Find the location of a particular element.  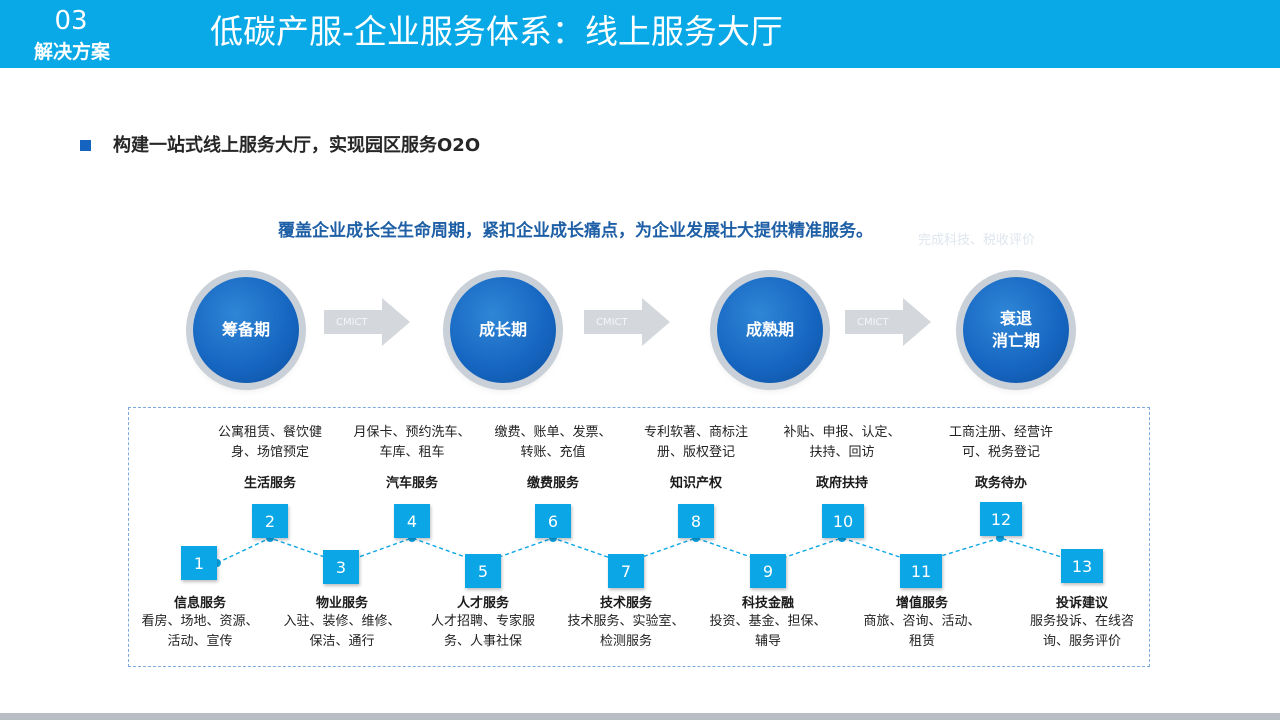

service-title: 生活服务 is located at coordinates (269, 483).